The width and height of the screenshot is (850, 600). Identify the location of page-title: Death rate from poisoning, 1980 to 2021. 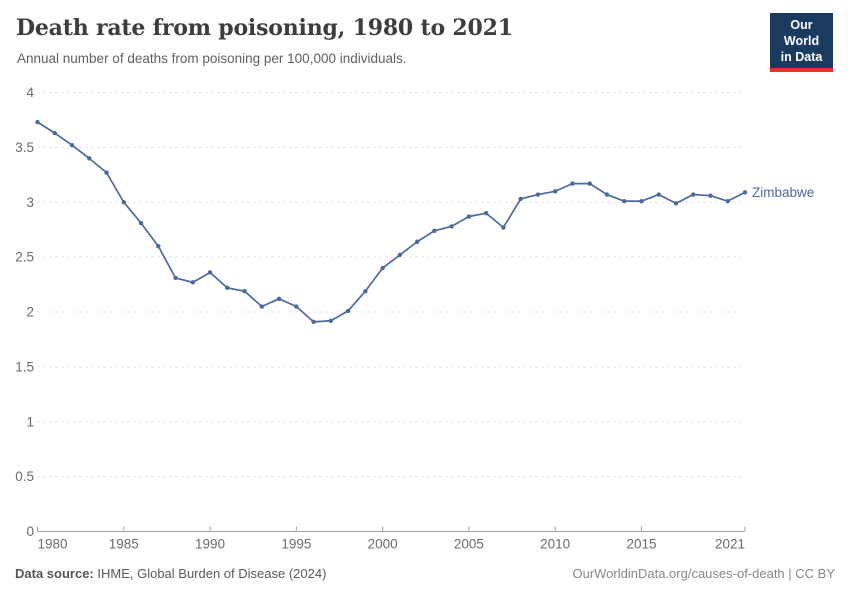
(264, 28).